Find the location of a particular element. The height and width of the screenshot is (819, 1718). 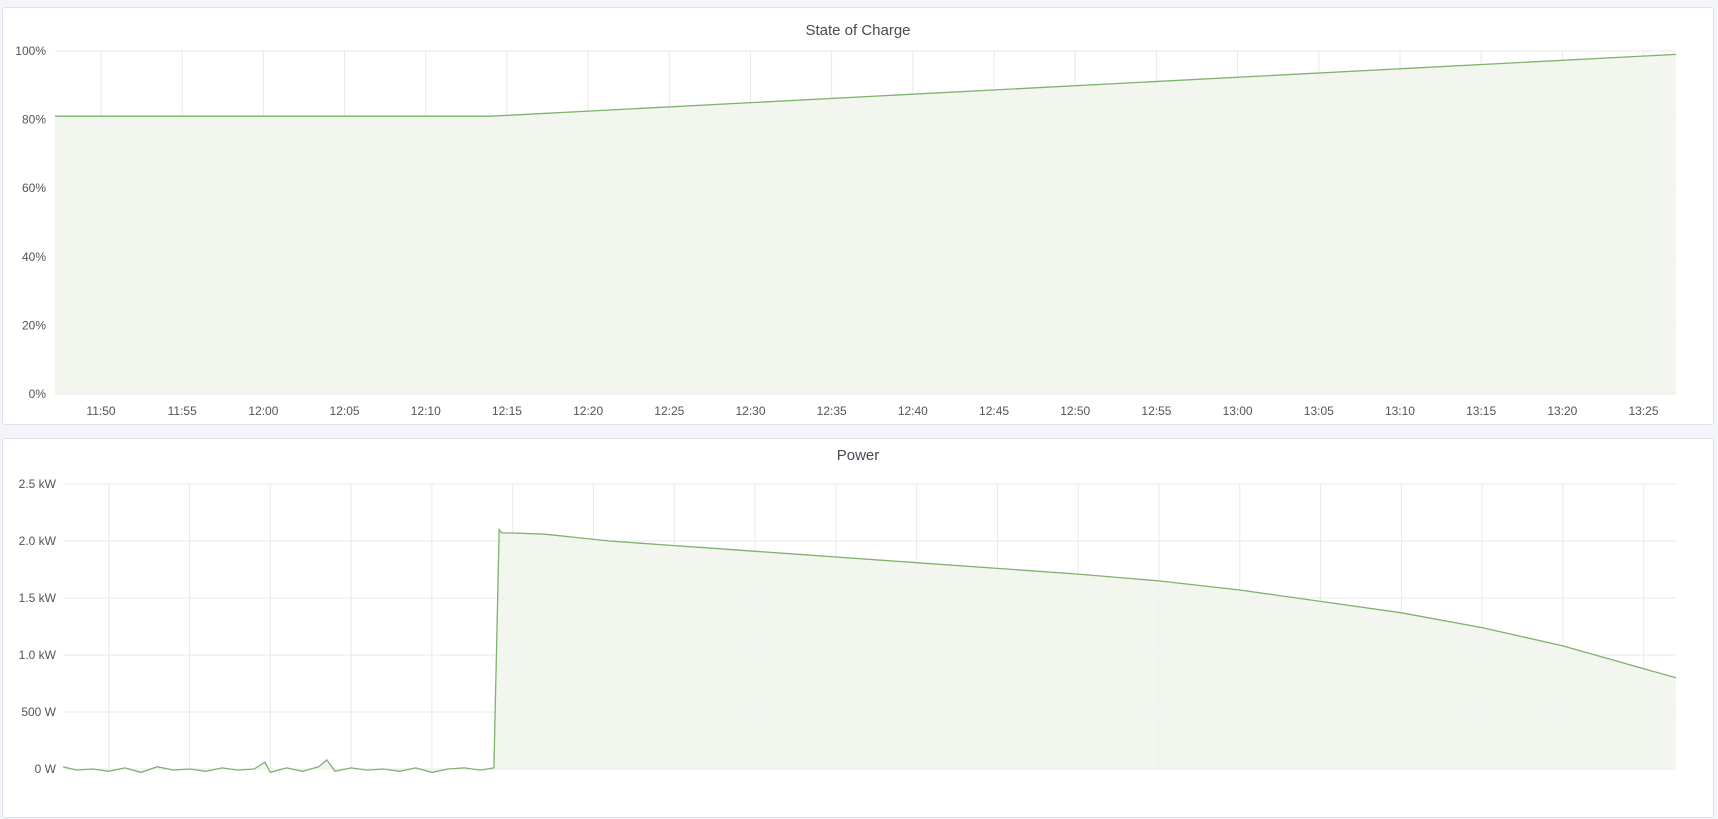

x-tick-label: 12:00 is located at coordinates (263, 411).